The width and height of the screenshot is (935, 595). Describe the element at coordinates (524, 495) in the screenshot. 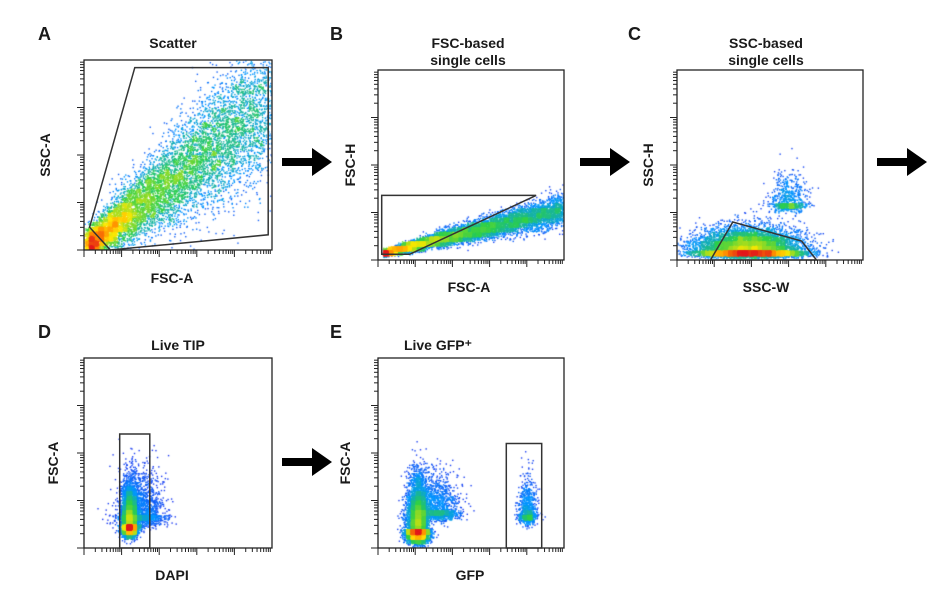

I see `gate-rectangle` at that location.